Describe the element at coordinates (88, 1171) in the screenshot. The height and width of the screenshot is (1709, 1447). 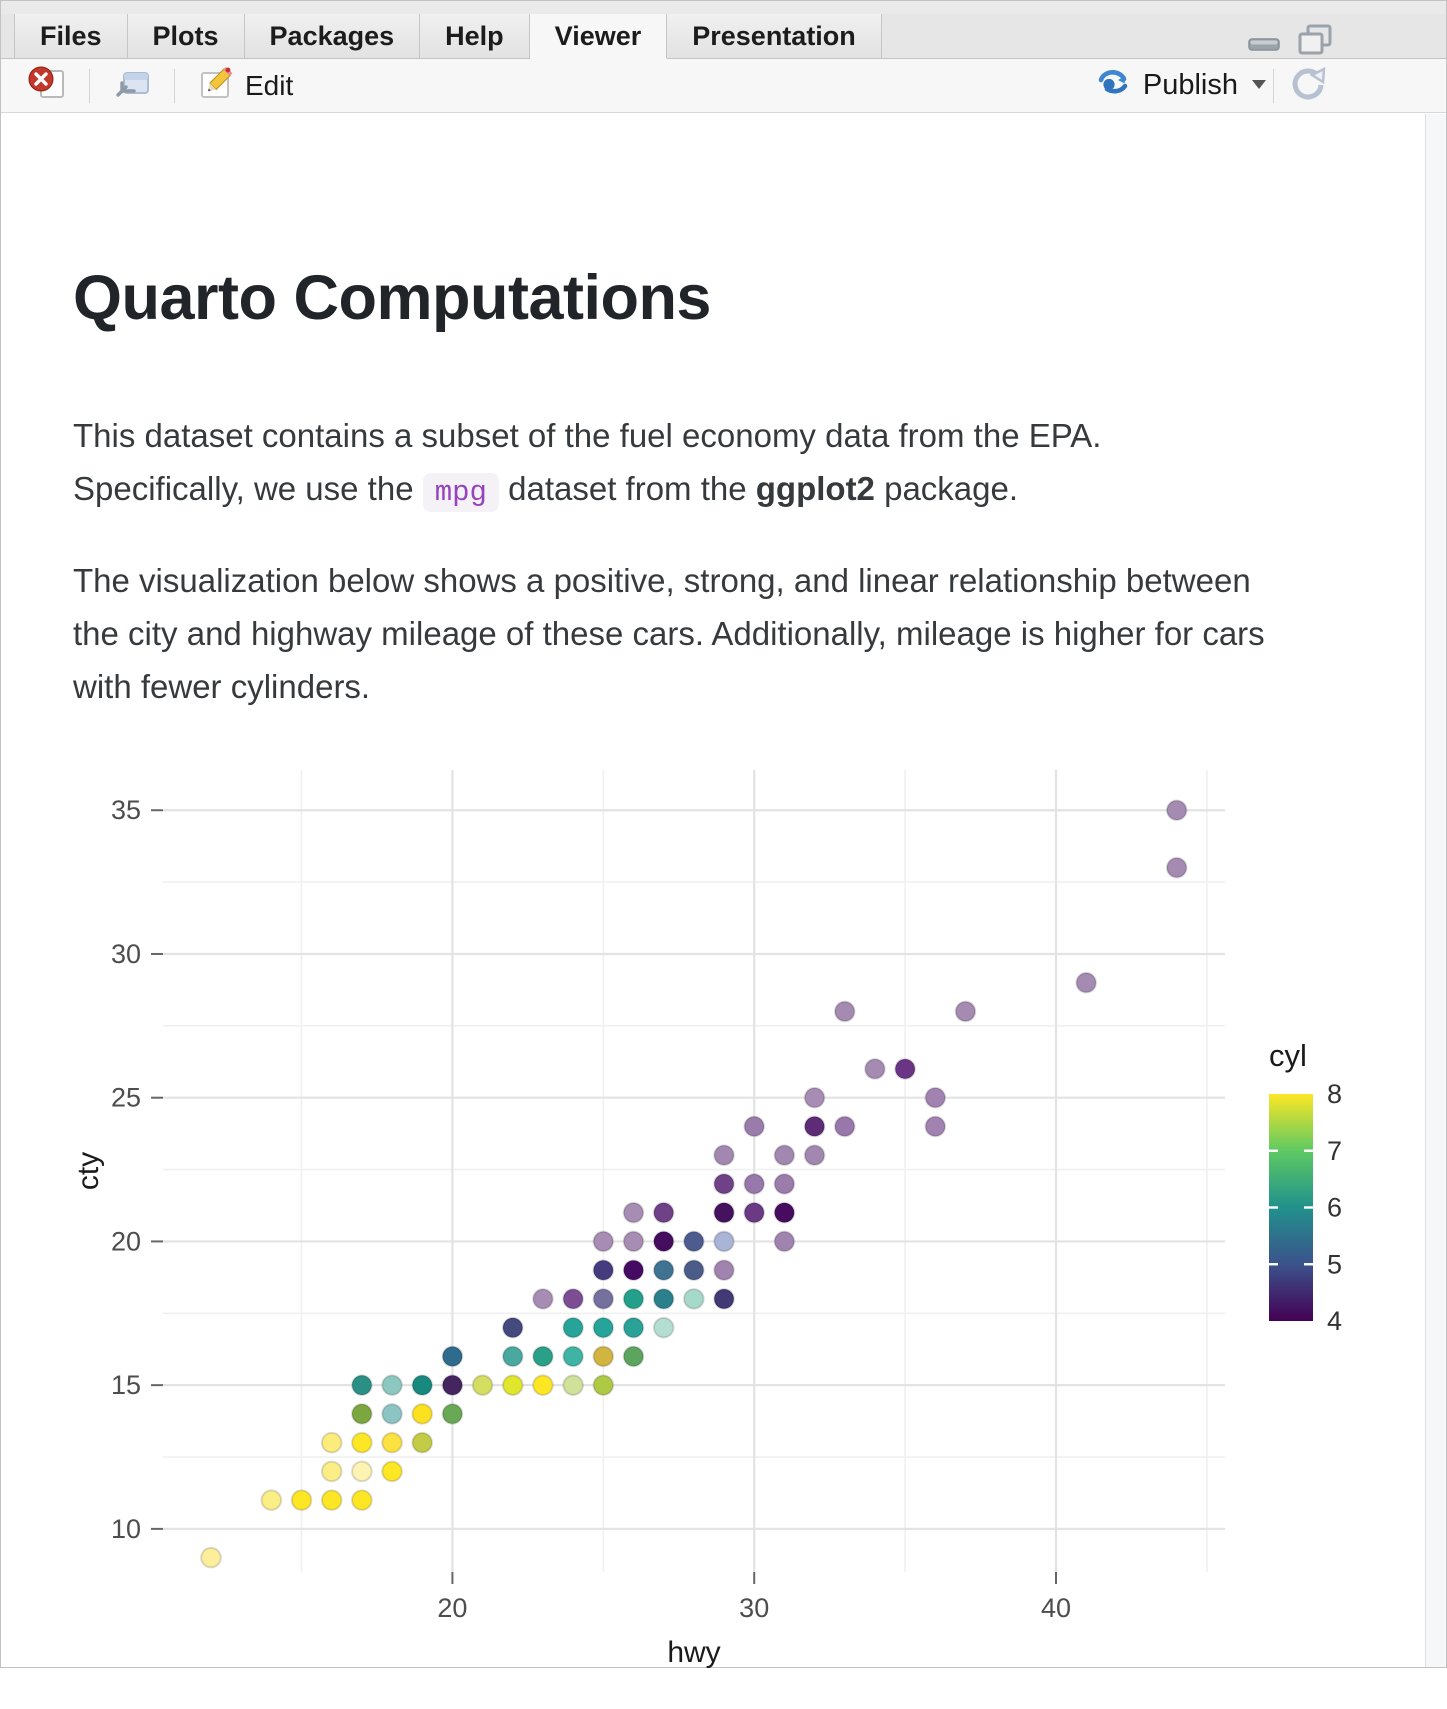
I see `y-axis-title: cty` at that location.